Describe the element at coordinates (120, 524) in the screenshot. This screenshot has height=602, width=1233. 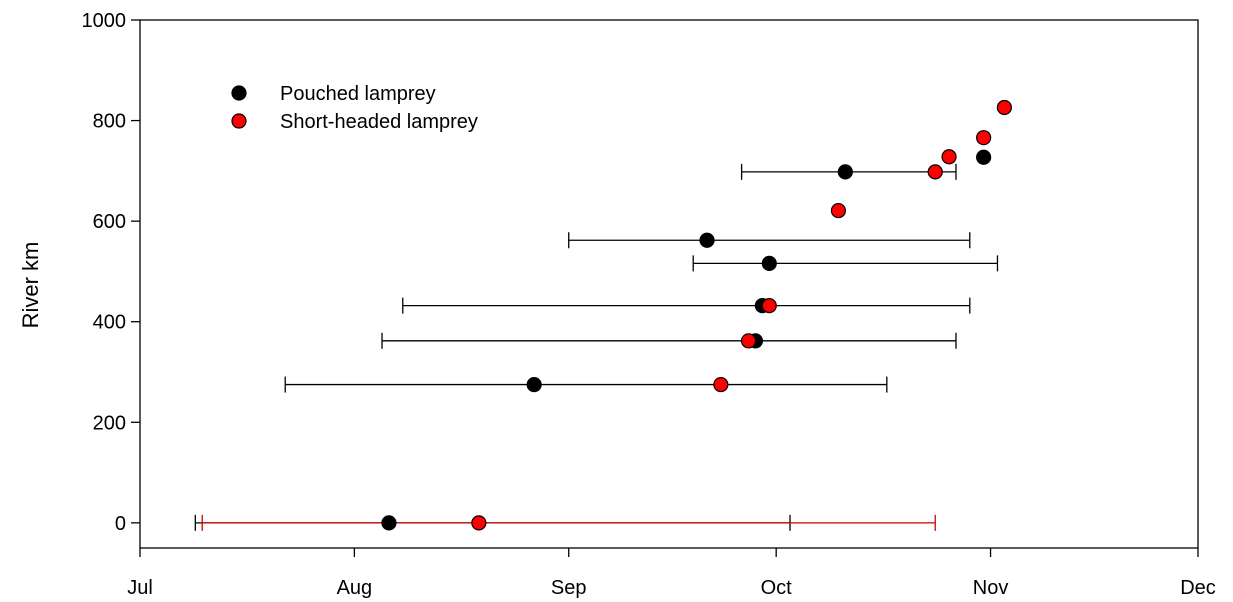
I see `y-tick-label: 0` at that location.